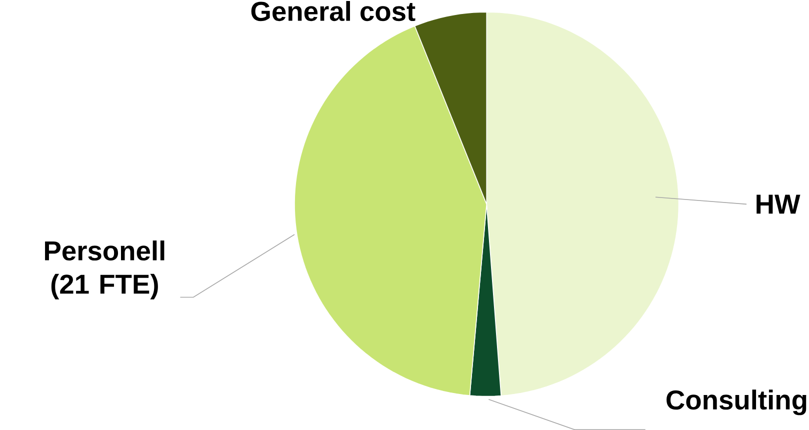 The image size is (809, 430). I want to click on slice-label: Personell (21 FTE), so click(104, 270).